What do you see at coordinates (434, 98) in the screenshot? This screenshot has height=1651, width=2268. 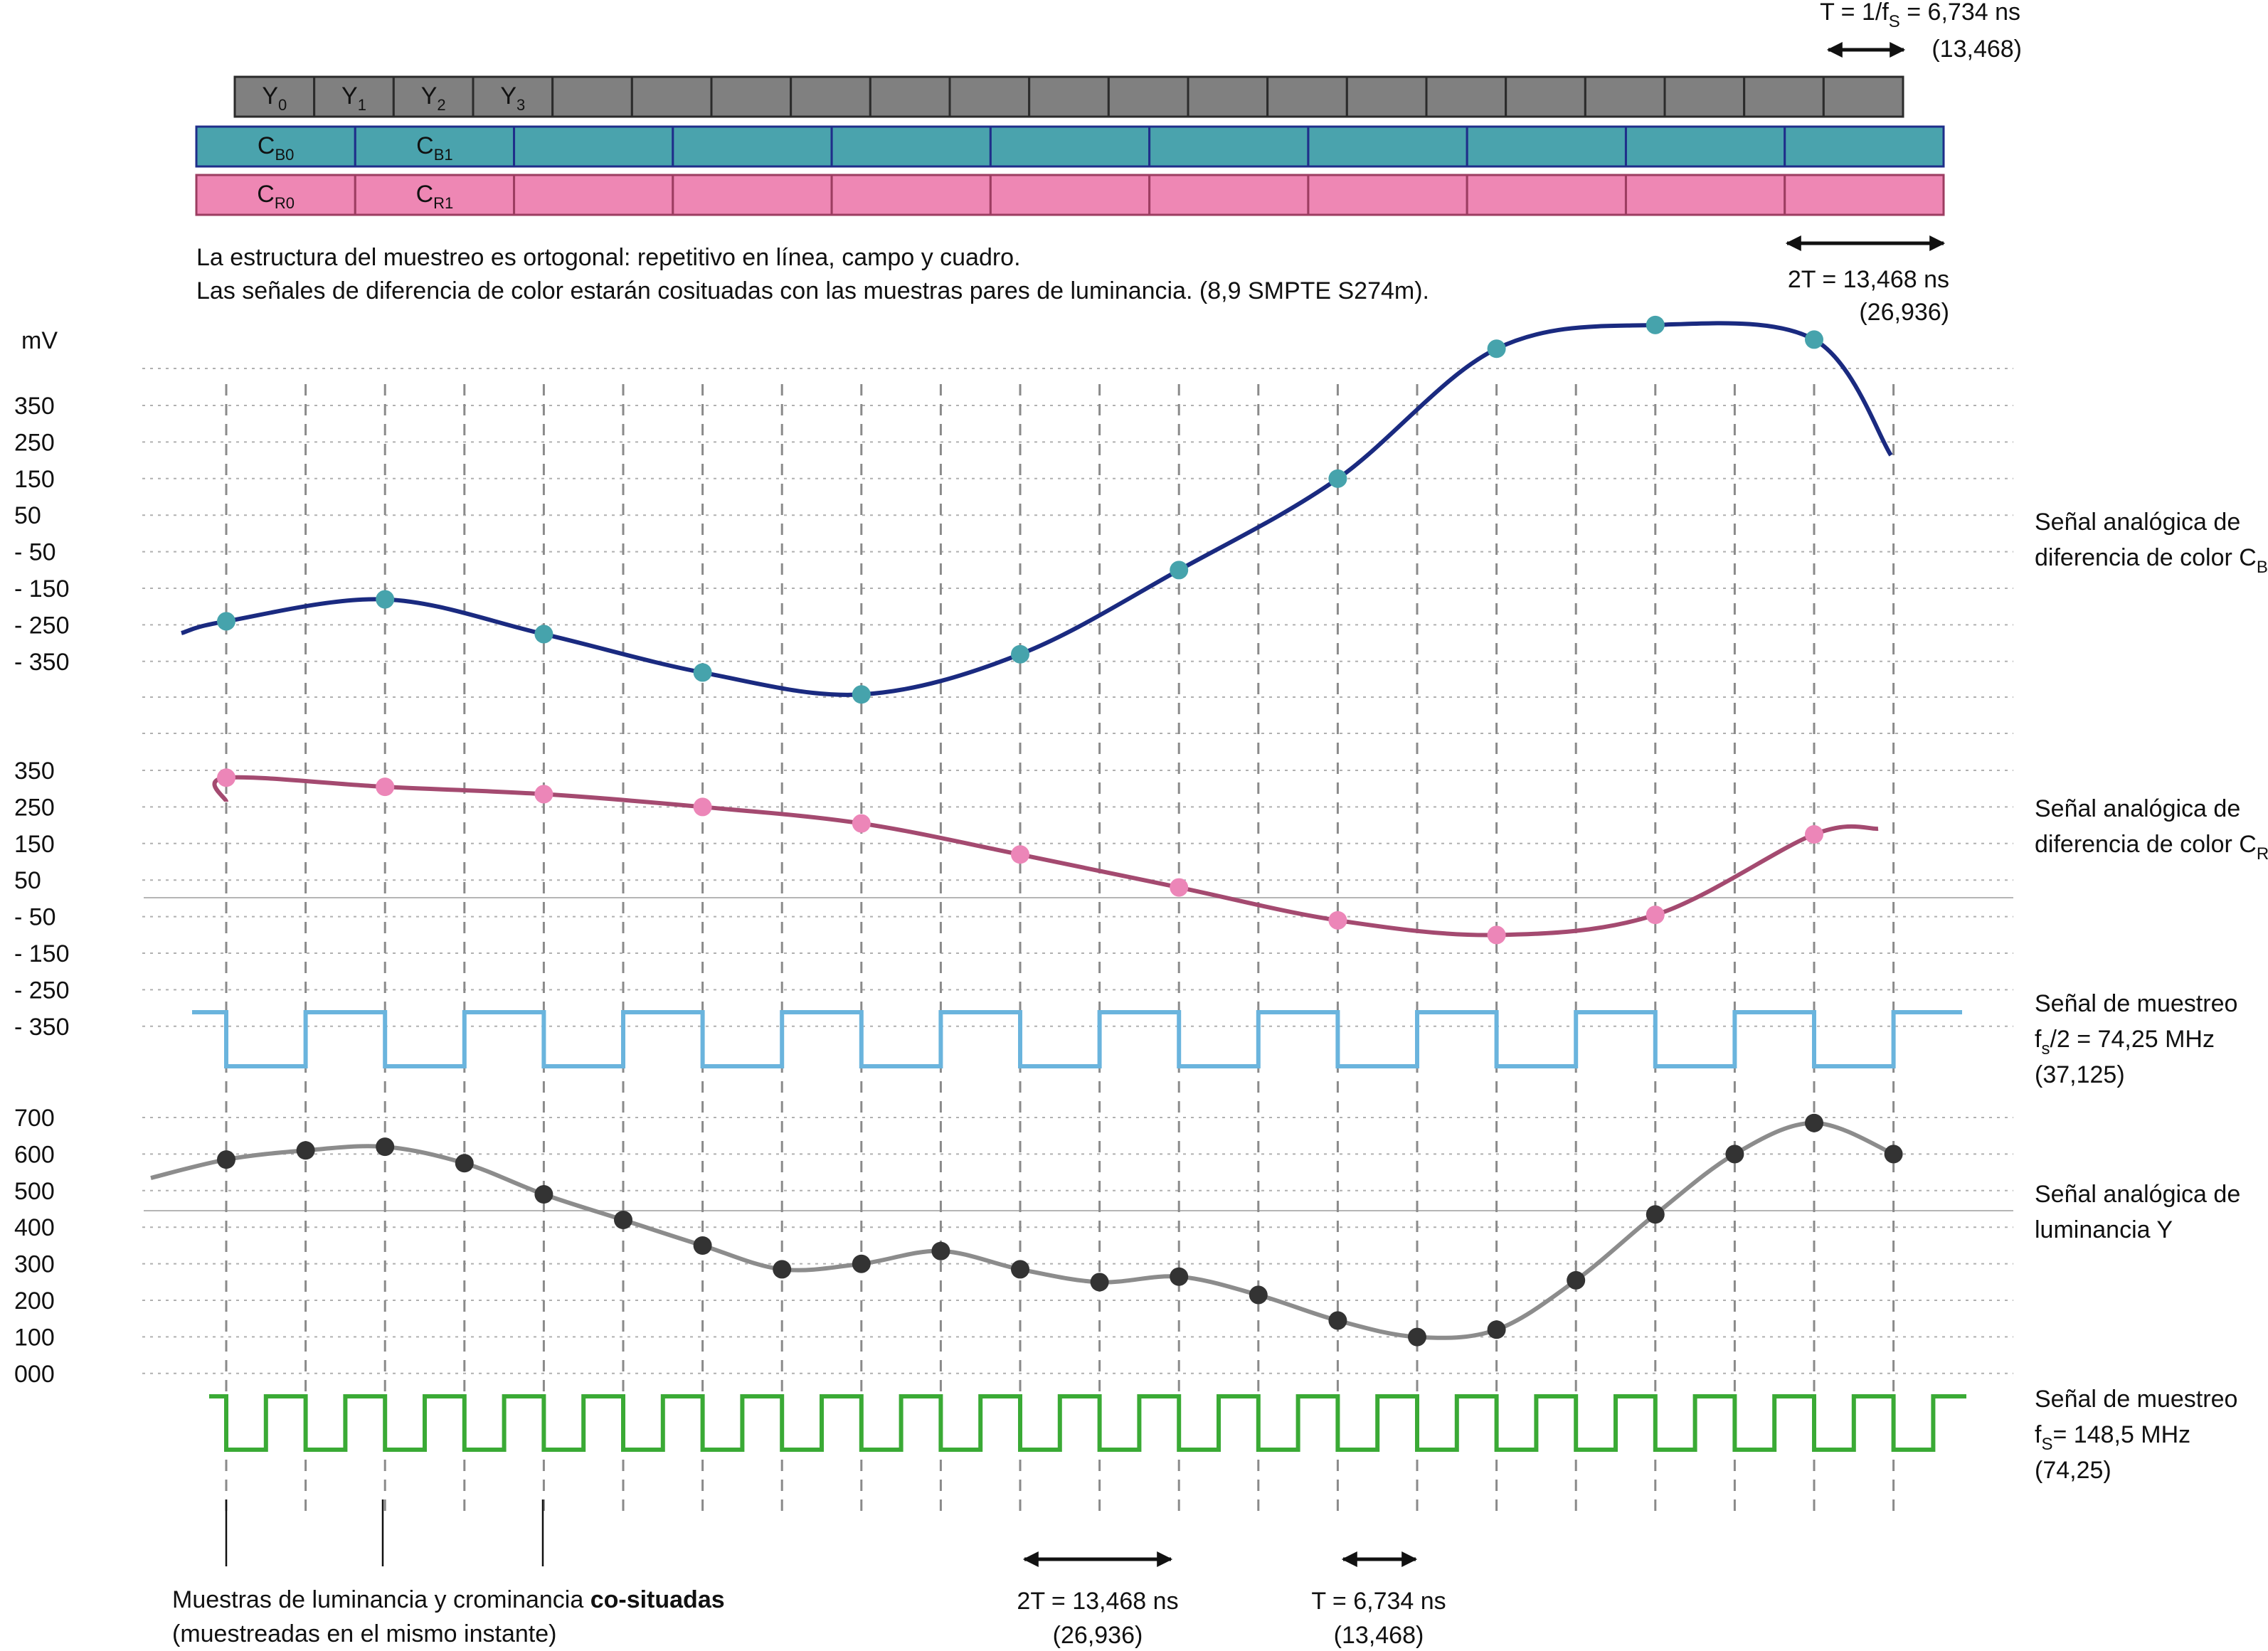 I see `y-sample-label: Y2` at bounding box center [434, 98].